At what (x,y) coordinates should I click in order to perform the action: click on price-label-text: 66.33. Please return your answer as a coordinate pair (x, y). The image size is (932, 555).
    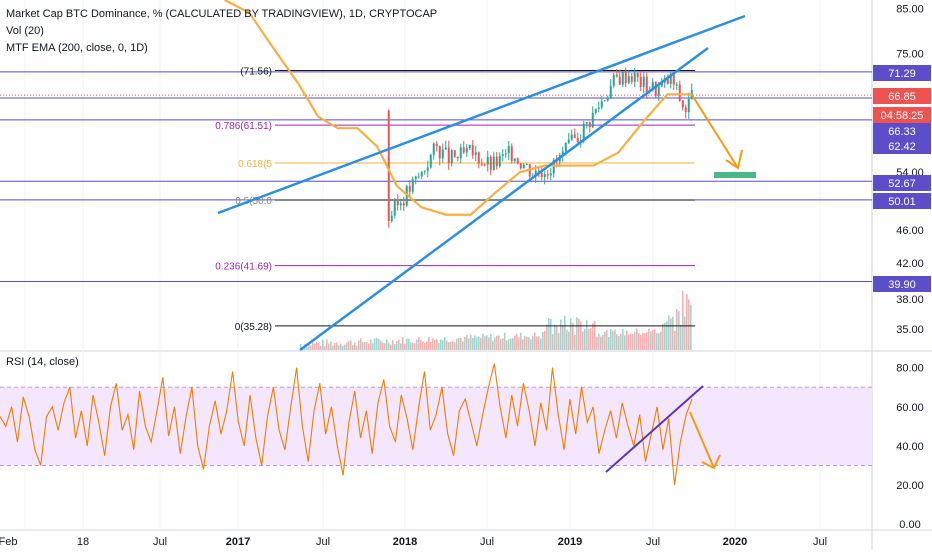
    Looking at the image, I should click on (902, 132).